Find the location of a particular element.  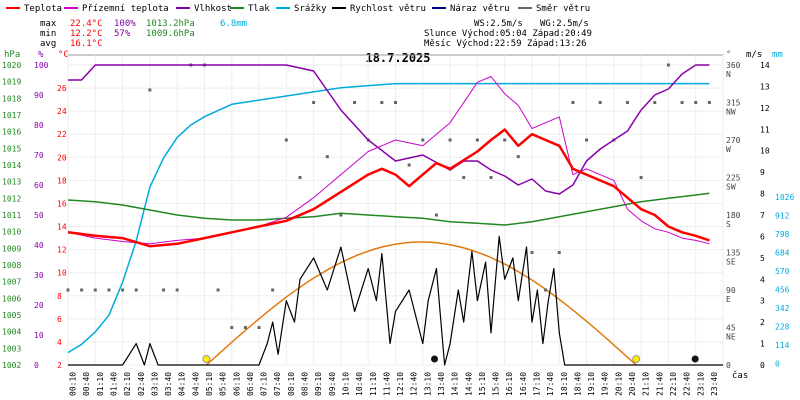

time-tick: 04:10 is located at coordinates (182, 384).